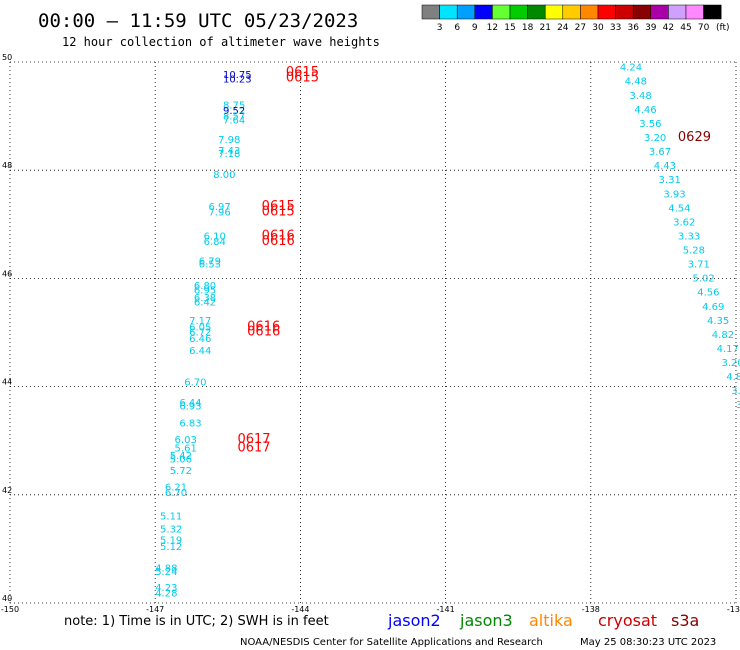  I want to click on wave-height-value: 6.80, so click(205, 286).